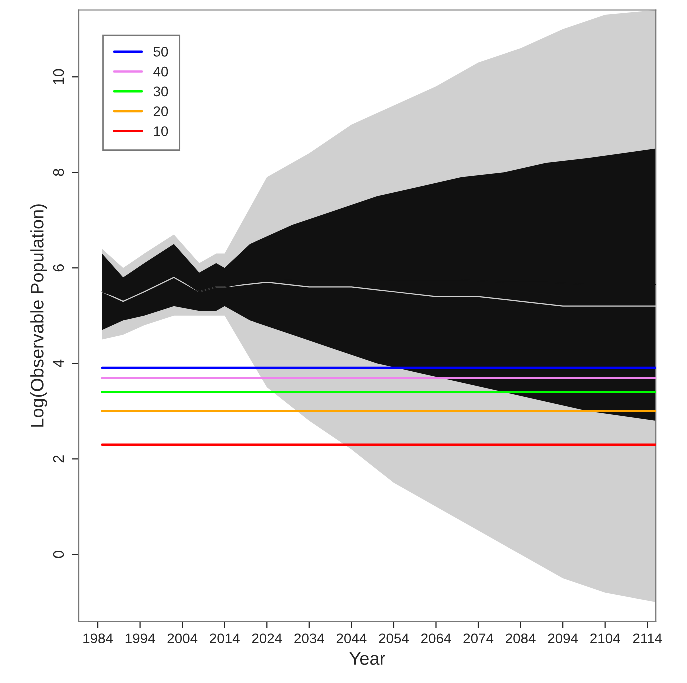 The width and height of the screenshot is (687, 683). I want to click on x-tick-label: 2034, so click(309, 639).